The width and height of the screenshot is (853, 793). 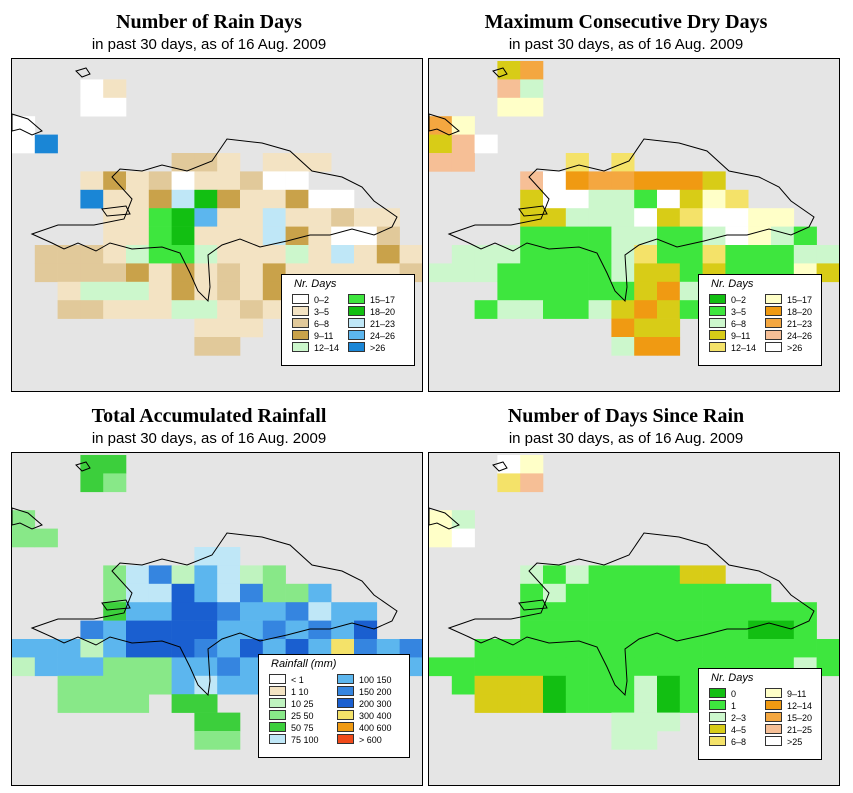 I want to click on legend-label: 100 150, so click(x=375, y=680).